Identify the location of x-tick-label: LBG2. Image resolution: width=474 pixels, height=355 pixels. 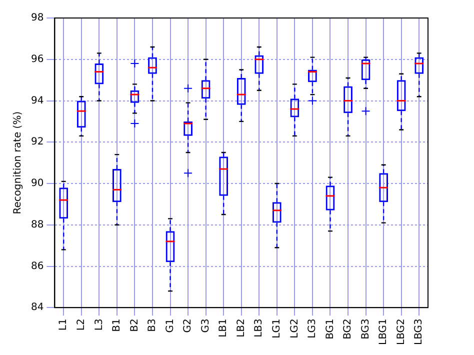
(401, 332).